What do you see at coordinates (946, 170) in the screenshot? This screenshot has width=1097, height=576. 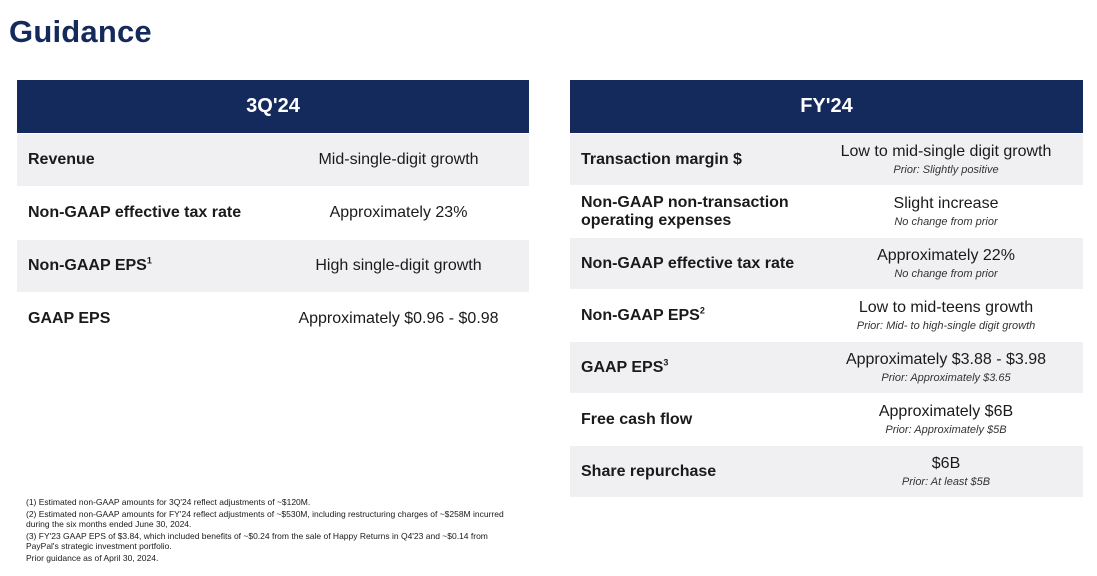 I see `prior-note: Prior: Slightly positive` at bounding box center [946, 170].